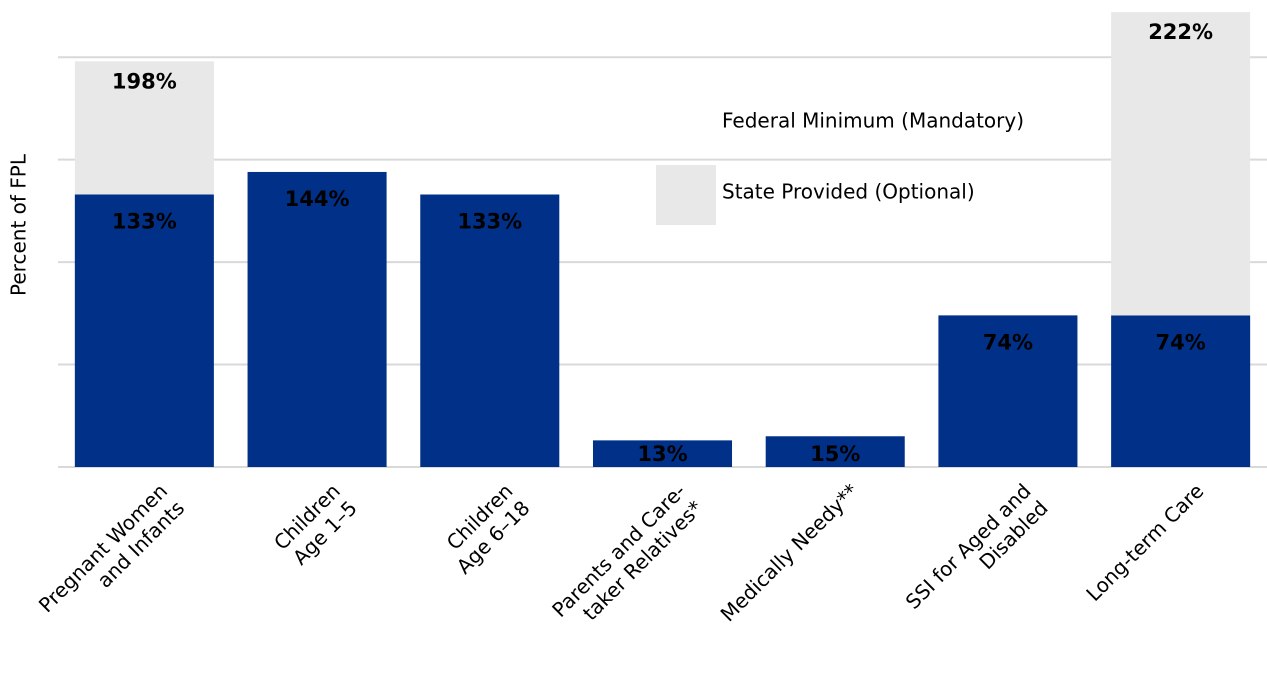 Image resolution: width=1267 pixels, height=693 pixels. I want to click on total-label: 198%, so click(144, 81).